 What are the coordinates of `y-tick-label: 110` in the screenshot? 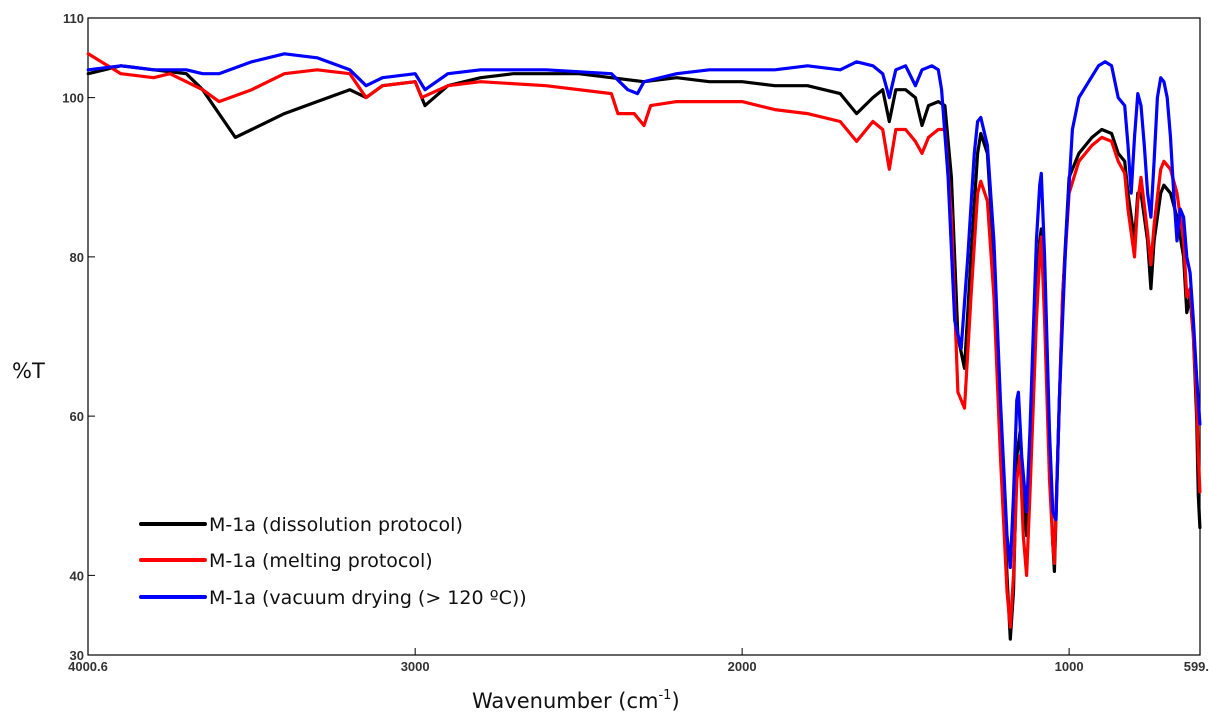 It's located at (73, 18).